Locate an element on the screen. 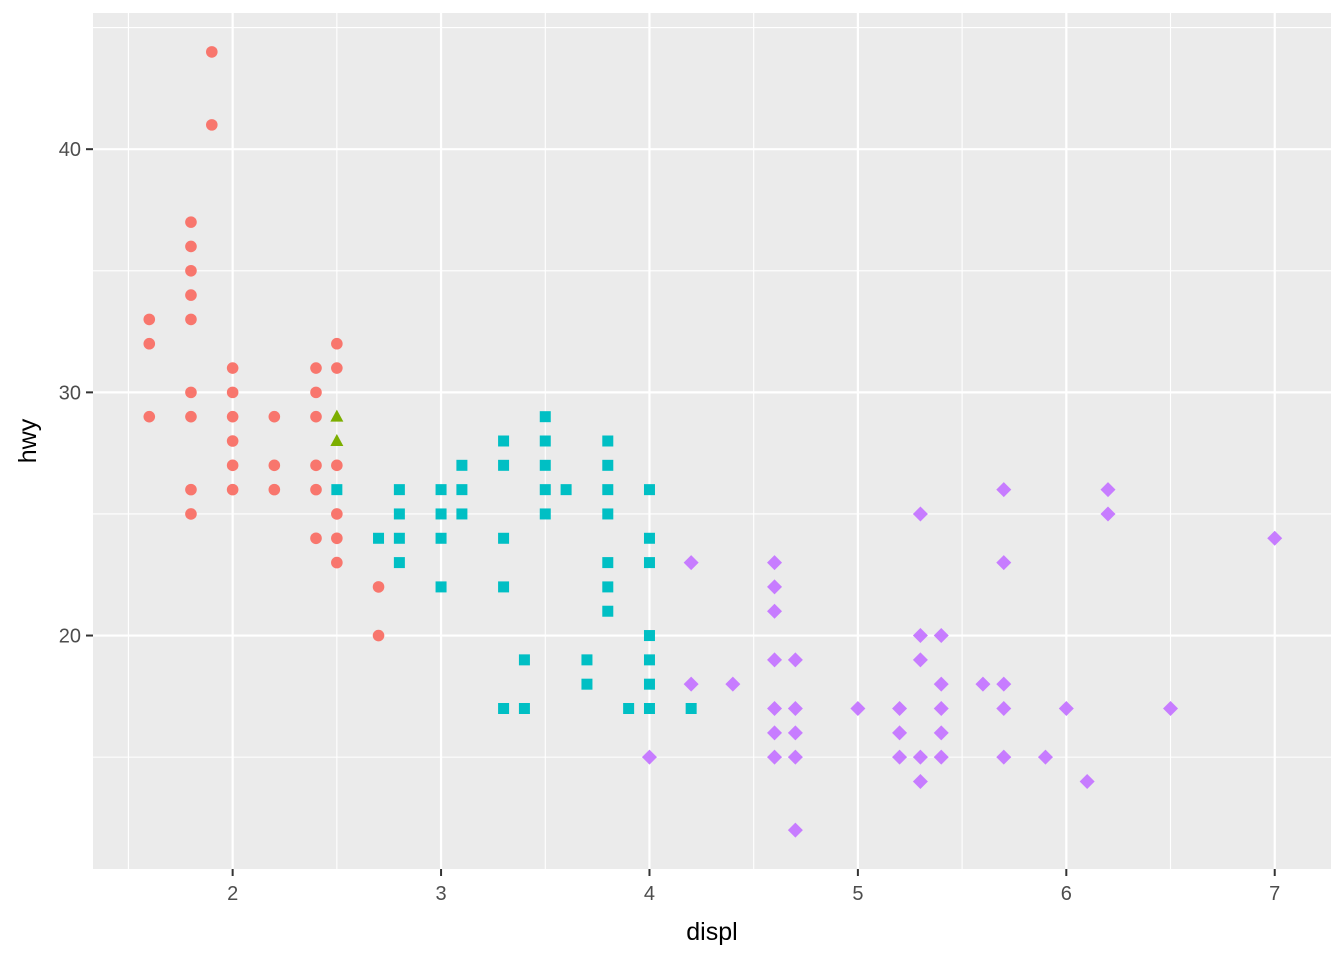  y-tick-label: 30 is located at coordinates (70, 393).